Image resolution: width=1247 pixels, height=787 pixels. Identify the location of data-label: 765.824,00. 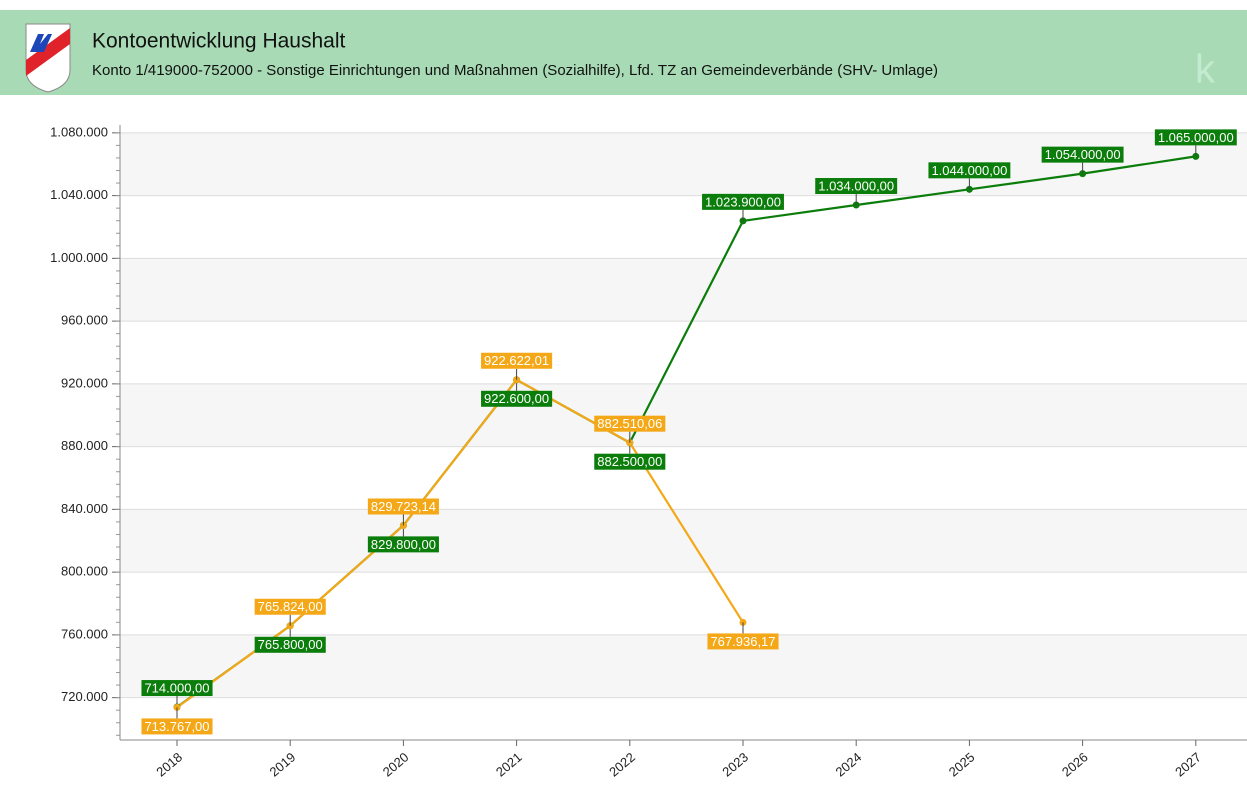
(290, 606).